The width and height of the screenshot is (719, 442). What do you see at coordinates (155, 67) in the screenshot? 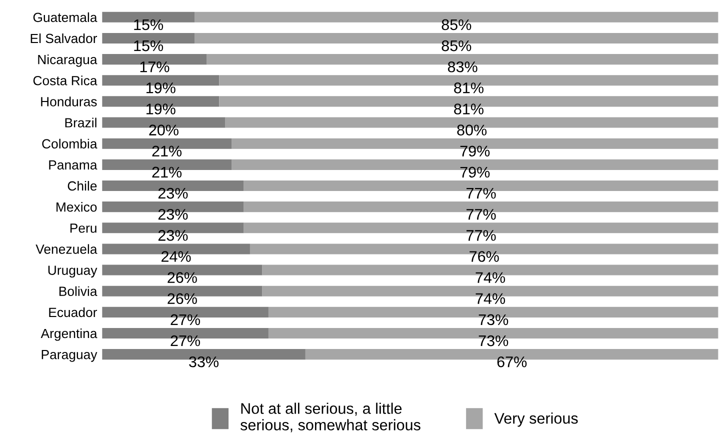
I see `data-label: 17%` at bounding box center [155, 67].